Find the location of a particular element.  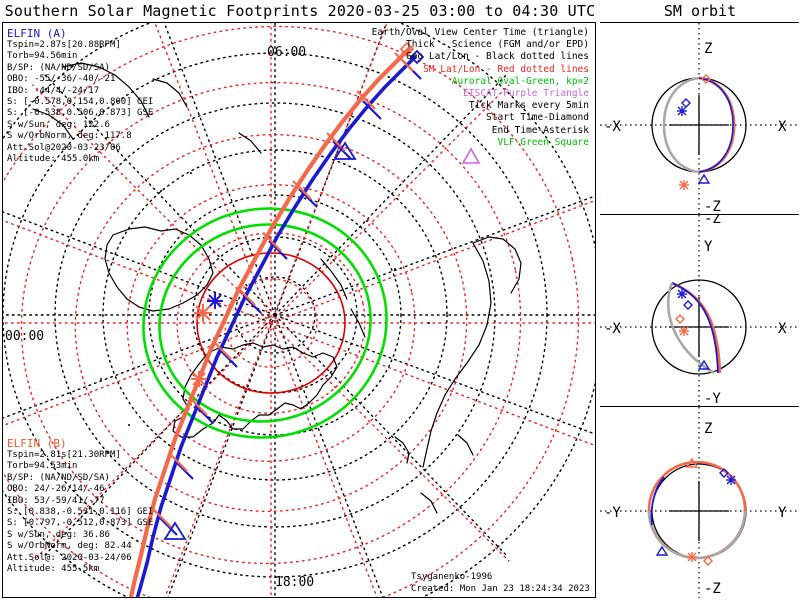

legend-item-5: EISCAT-Purple Triangle is located at coordinates (526, 94).